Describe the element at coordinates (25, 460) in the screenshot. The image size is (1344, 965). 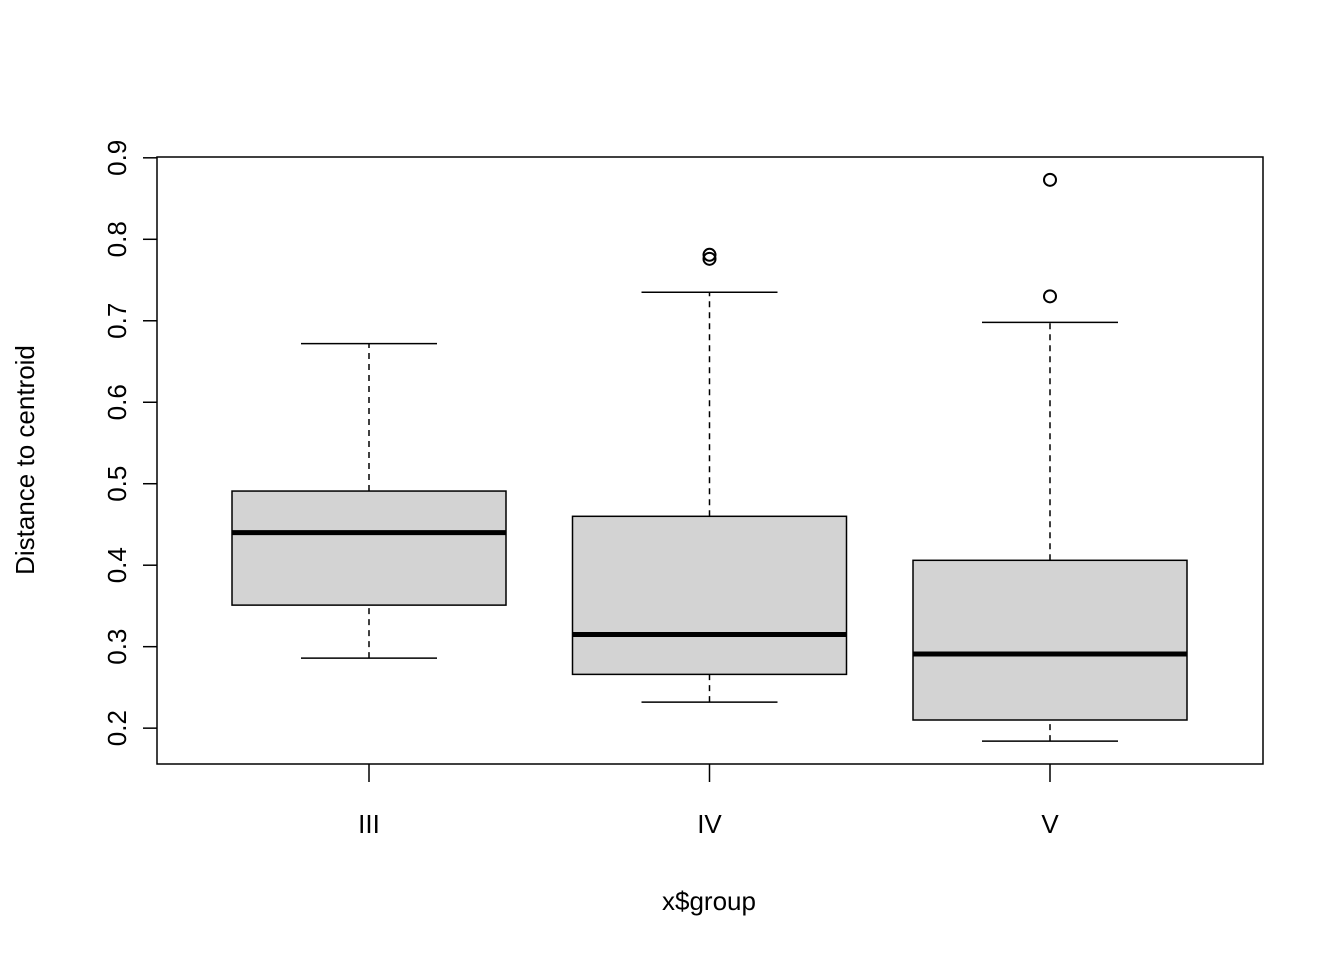
I see `y-axis-label: Distance to centroid` at that location.